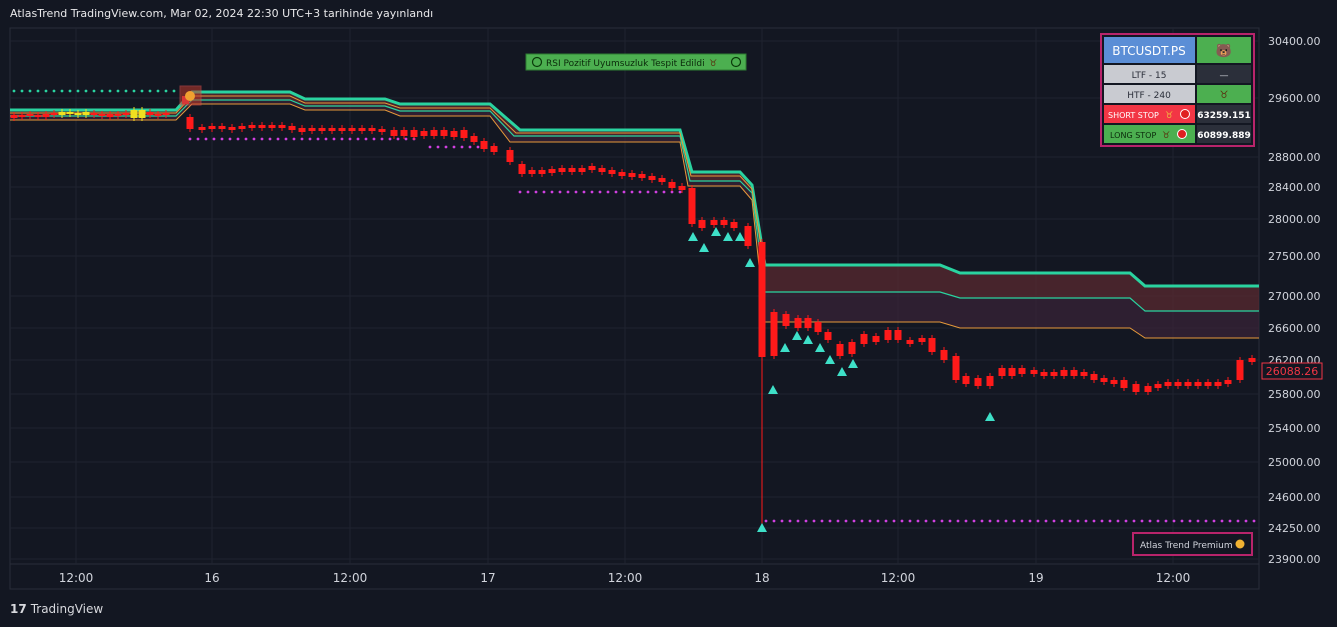 The width and height of the screenshot is (1337, 627). What do you see at coordinates (1149, 76) in the screenshot?
I see `ltf-label: LTF - 15` at bounding box center [1149, 76].